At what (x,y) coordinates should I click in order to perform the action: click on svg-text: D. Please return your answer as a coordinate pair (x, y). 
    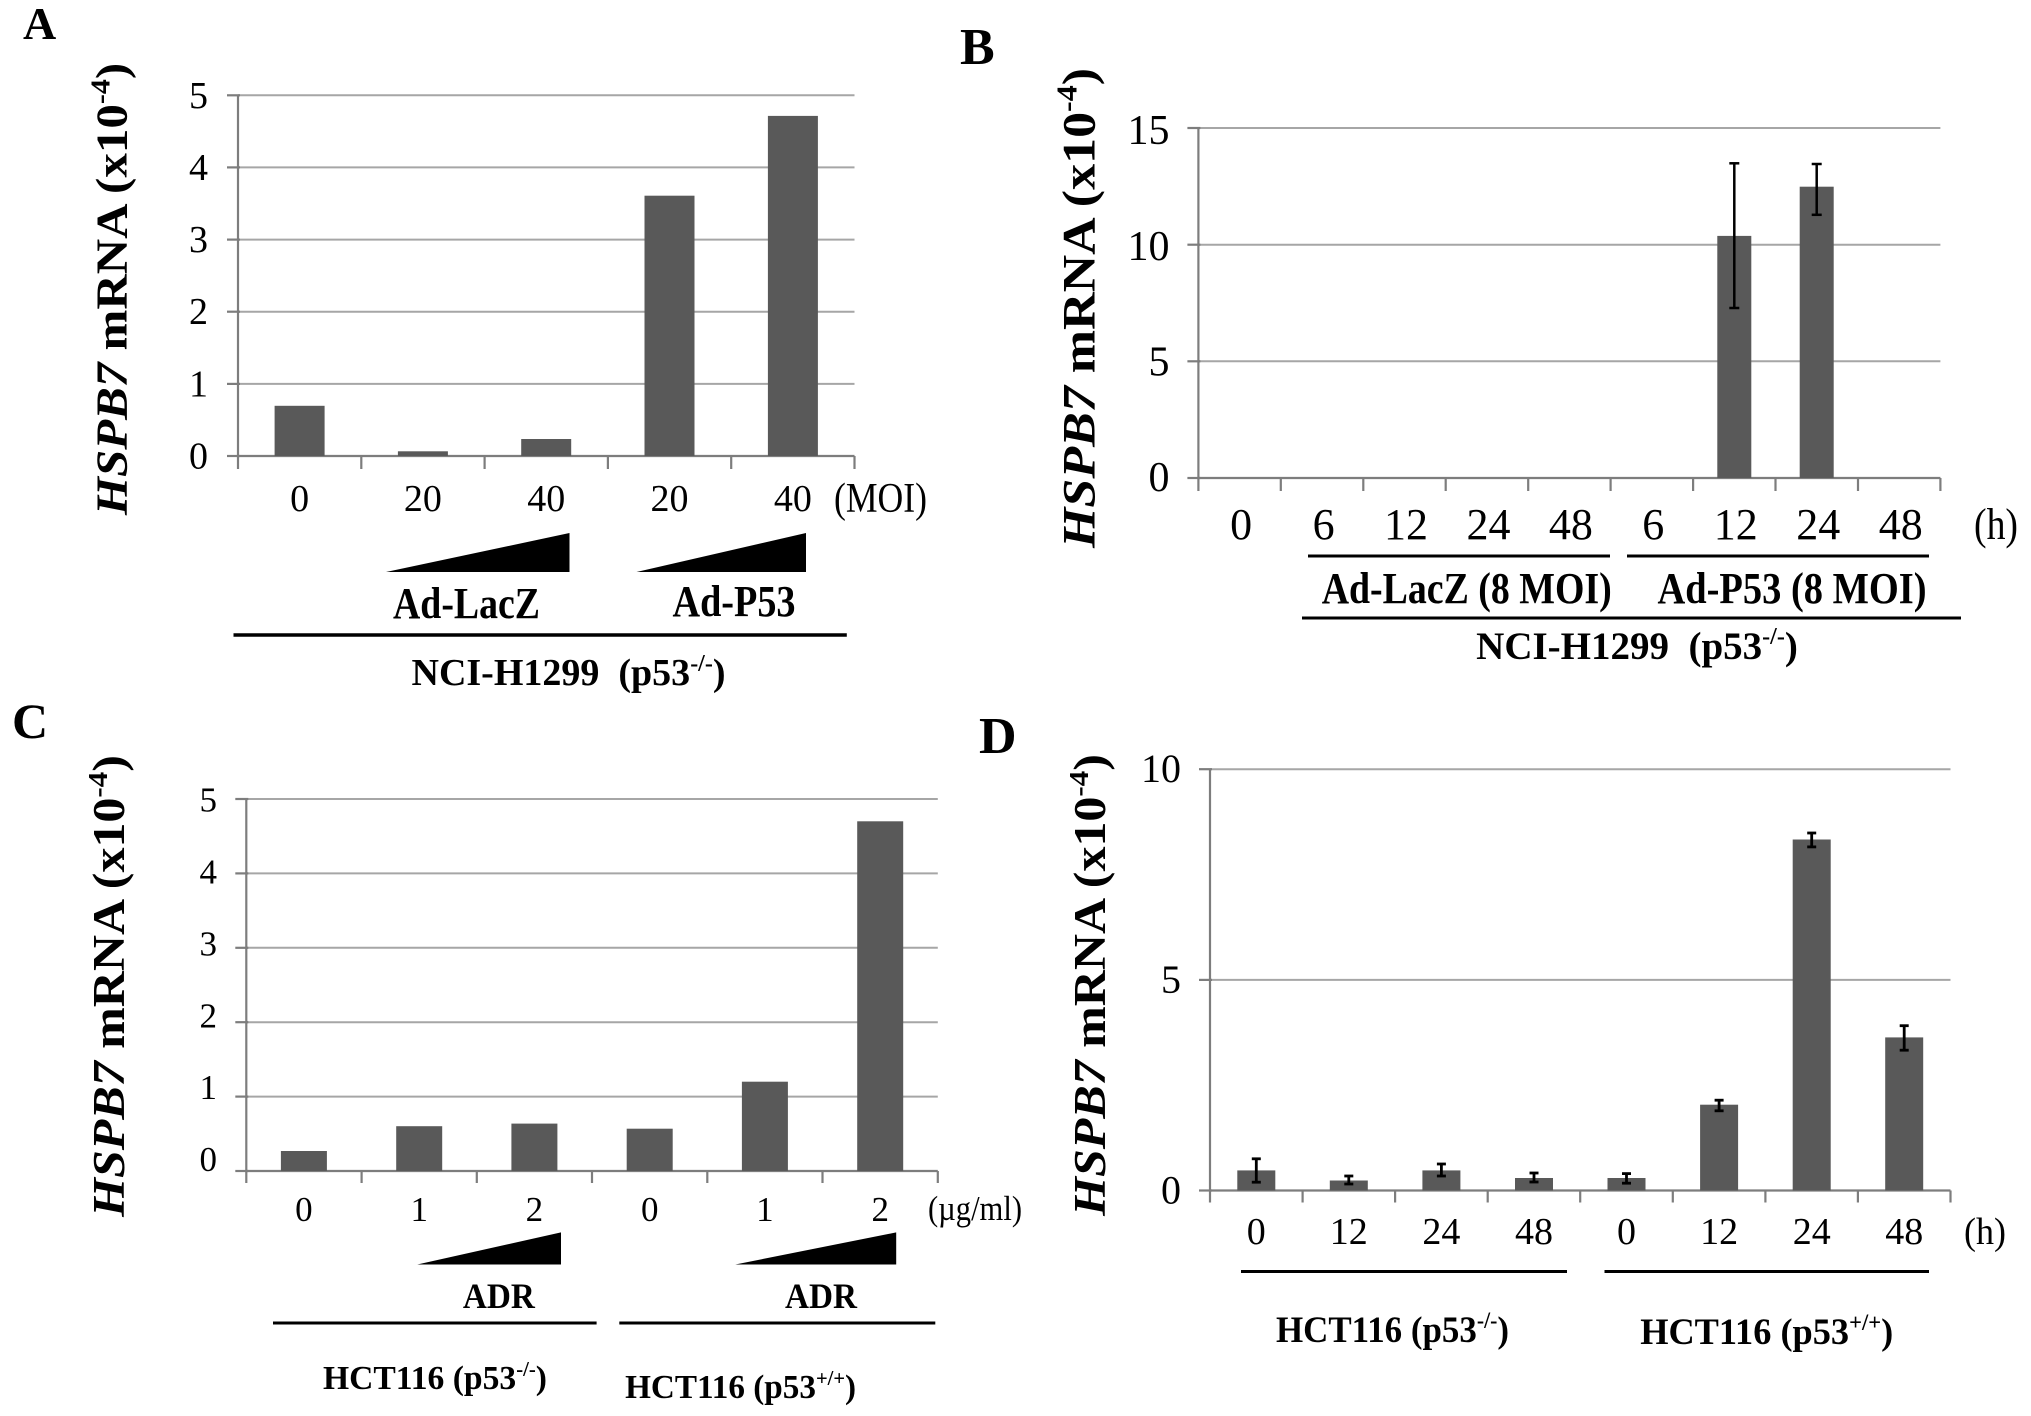
    Looking at the image, I should click on (998, 736).